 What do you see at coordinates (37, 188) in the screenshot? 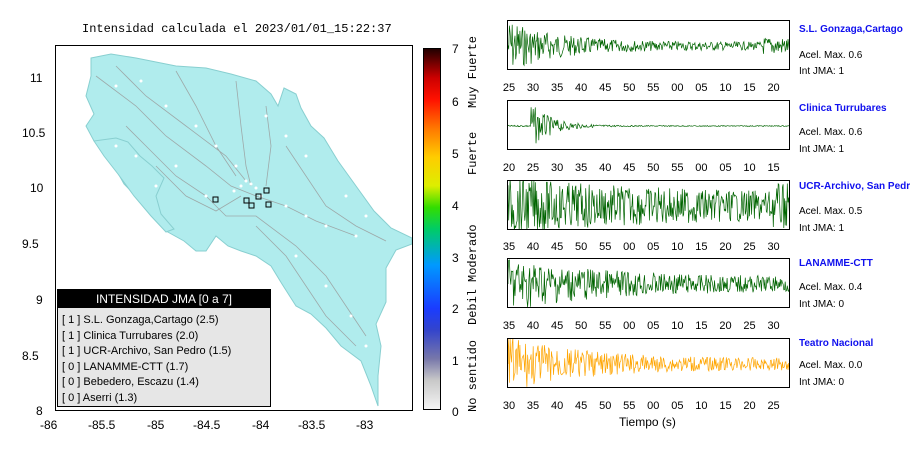
I see `y-tick-label: 10` at bounding box center [37, 188].